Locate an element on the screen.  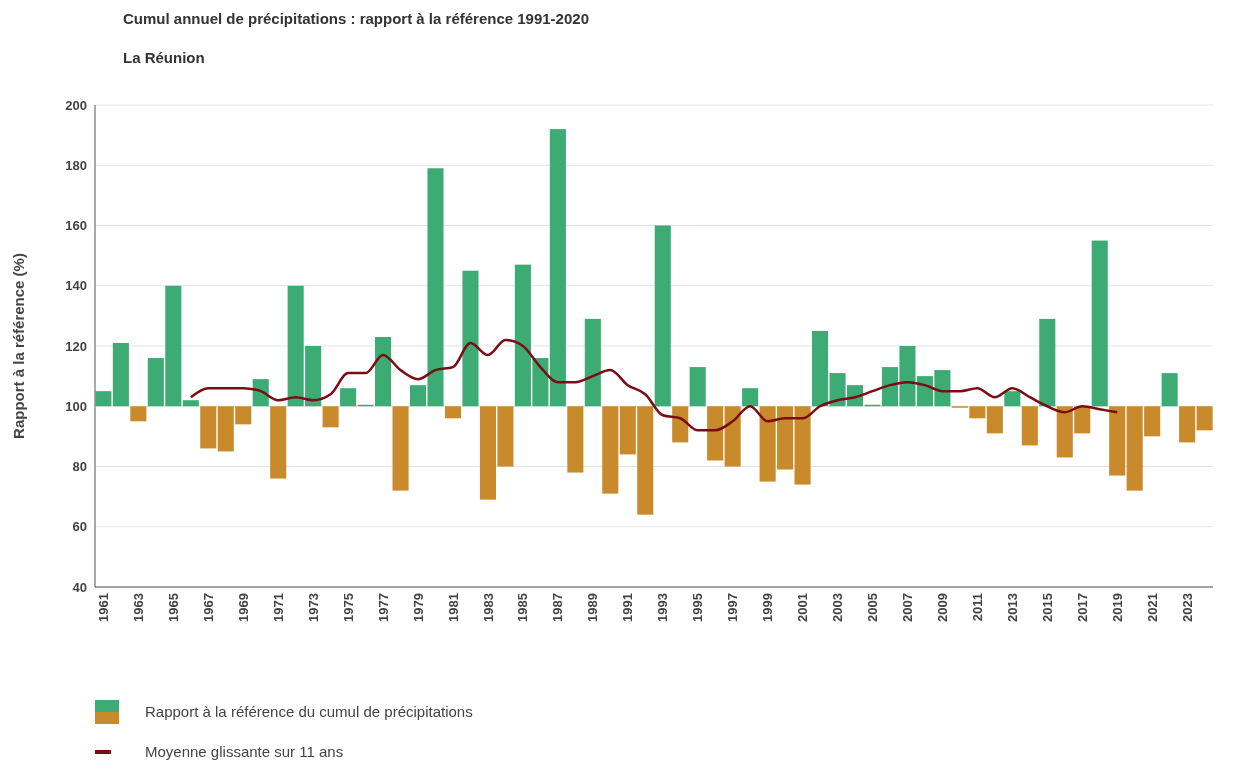
x-tick-label: 2023 is located at coordinates (1187, 607).